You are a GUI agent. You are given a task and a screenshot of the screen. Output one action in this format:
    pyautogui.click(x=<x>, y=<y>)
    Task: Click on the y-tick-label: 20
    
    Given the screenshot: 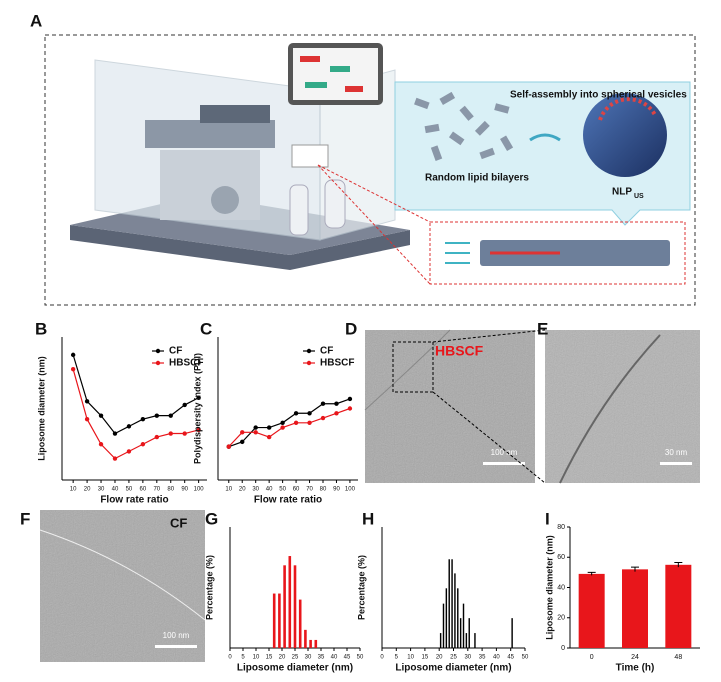 What is the action you would take?
    pyautogui.click(x=561, y=618)
    